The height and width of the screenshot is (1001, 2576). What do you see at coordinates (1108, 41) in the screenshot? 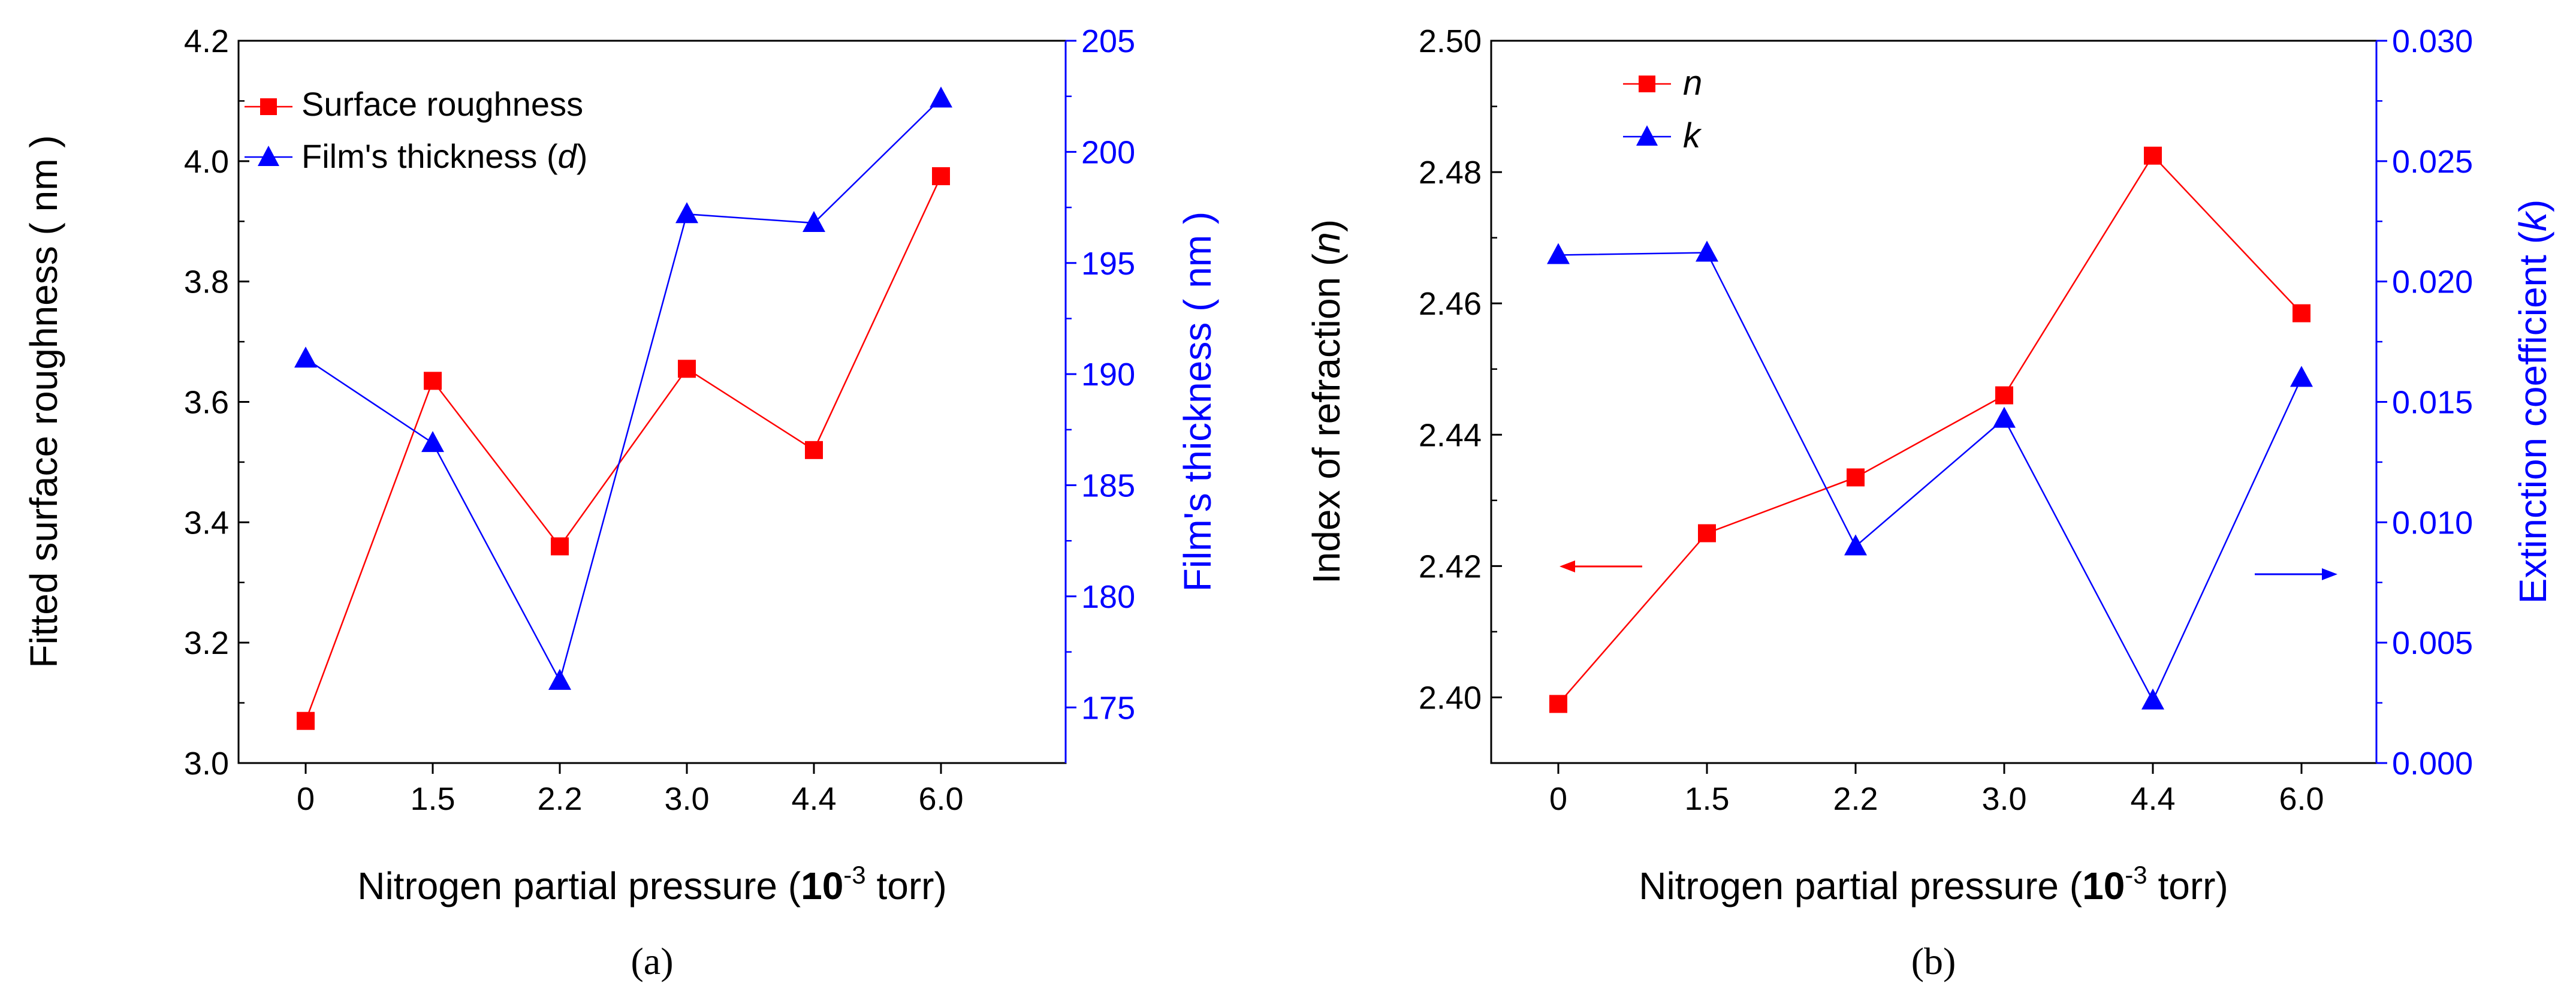
I see `y-tick-label-right: 205` at bounding box center [1108, 41].